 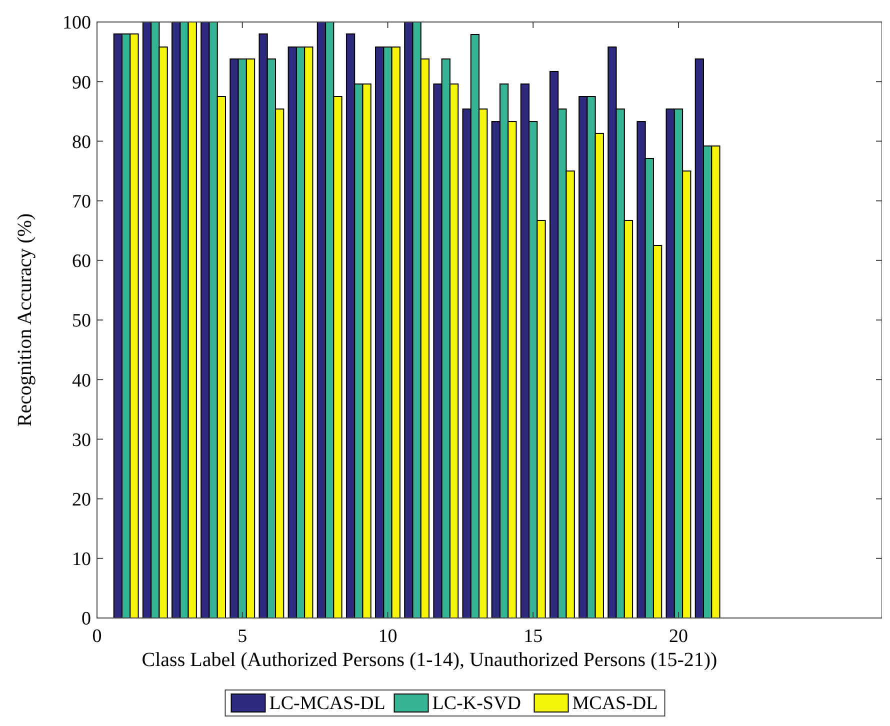 What do you see at coordinates (81, 261) in the screenshot?
I see `y-tick-label: 60` at bounding box center [81, 261].